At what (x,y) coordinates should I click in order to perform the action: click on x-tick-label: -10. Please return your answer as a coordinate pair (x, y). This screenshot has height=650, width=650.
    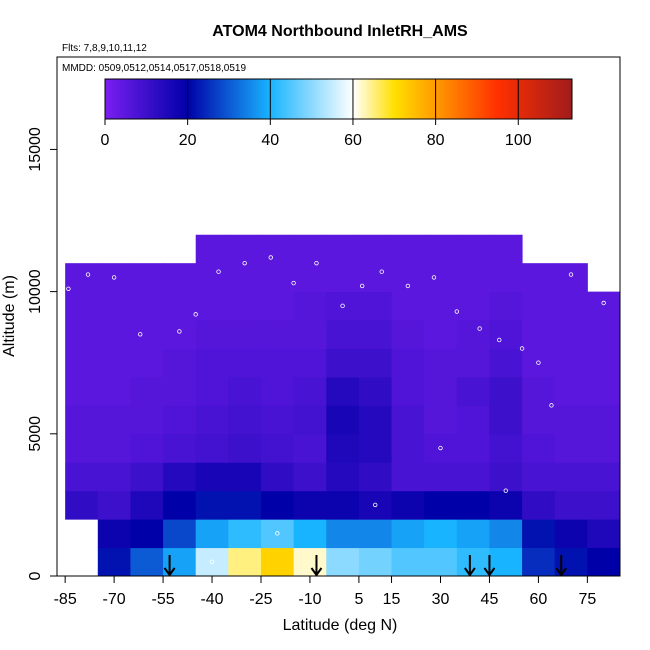
    Looking at the image, I should click on (309, 599).